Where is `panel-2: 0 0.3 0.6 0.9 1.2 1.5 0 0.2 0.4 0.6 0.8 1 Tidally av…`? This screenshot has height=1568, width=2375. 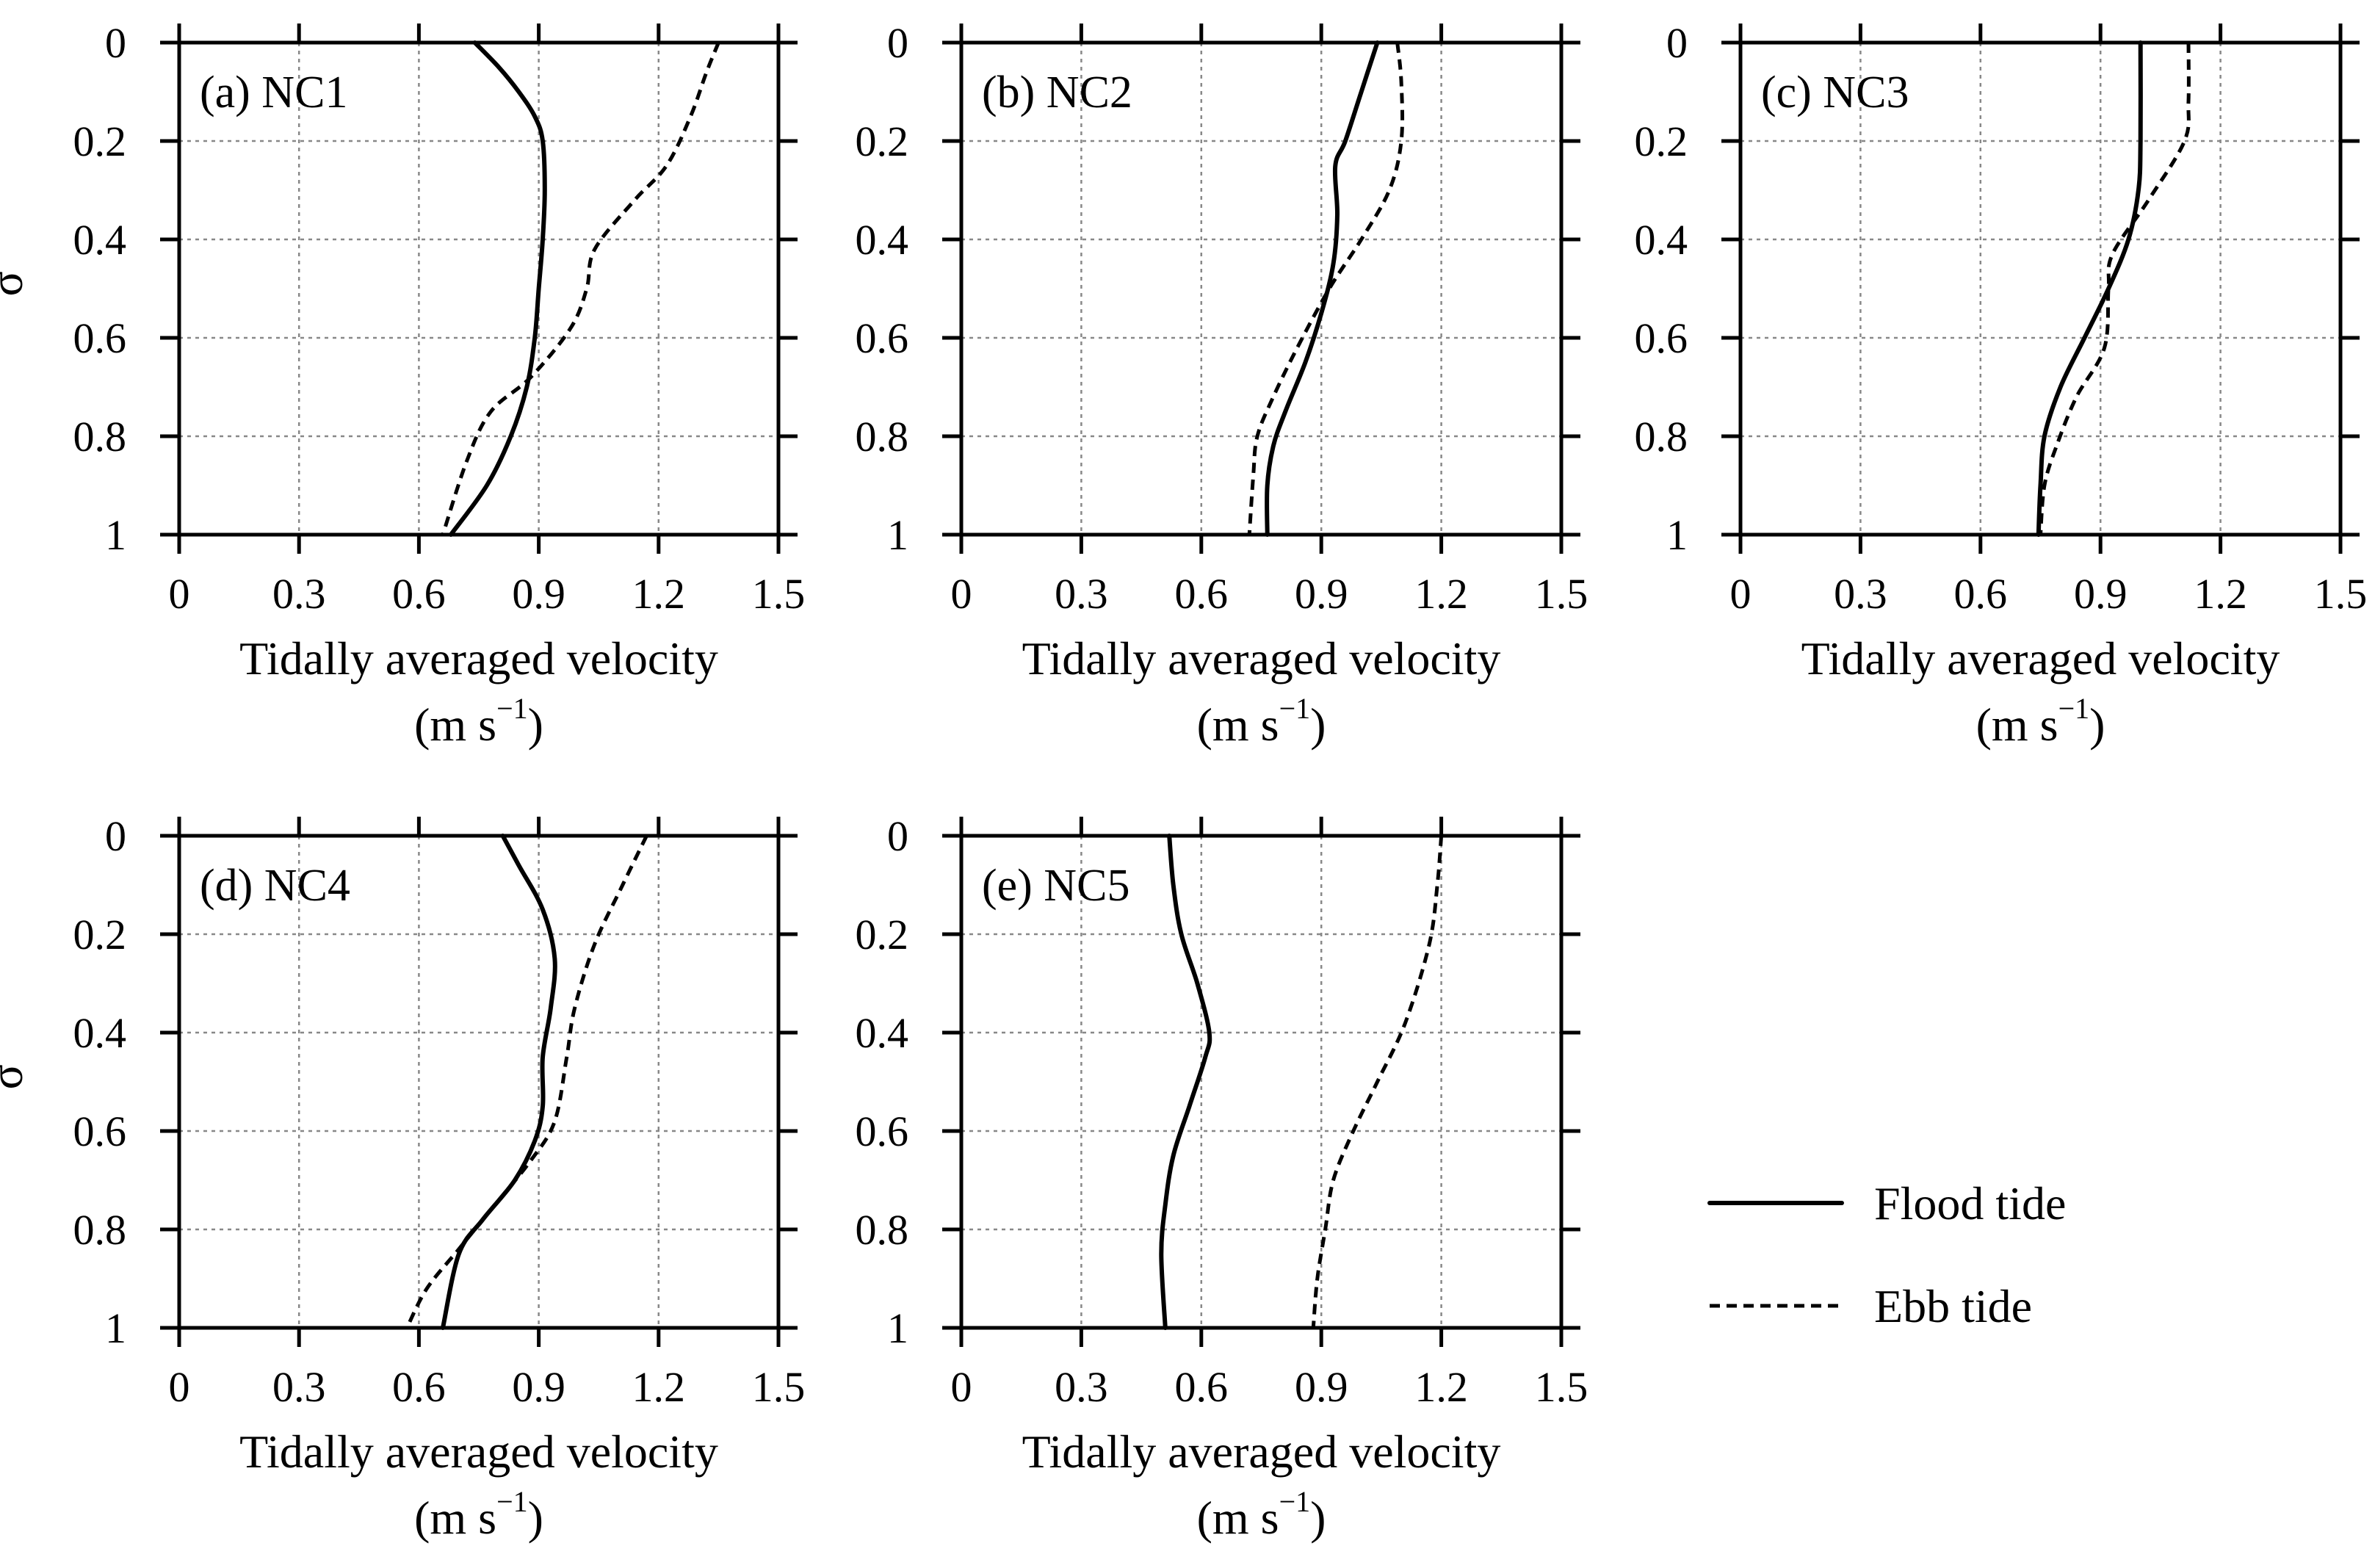 panel-2: 0 0.3 0.6 0.9 1.2 1.5 0 0.2 0.4 0.6 0.8 1 Tidally av… is located at coordinates (1222, 385).